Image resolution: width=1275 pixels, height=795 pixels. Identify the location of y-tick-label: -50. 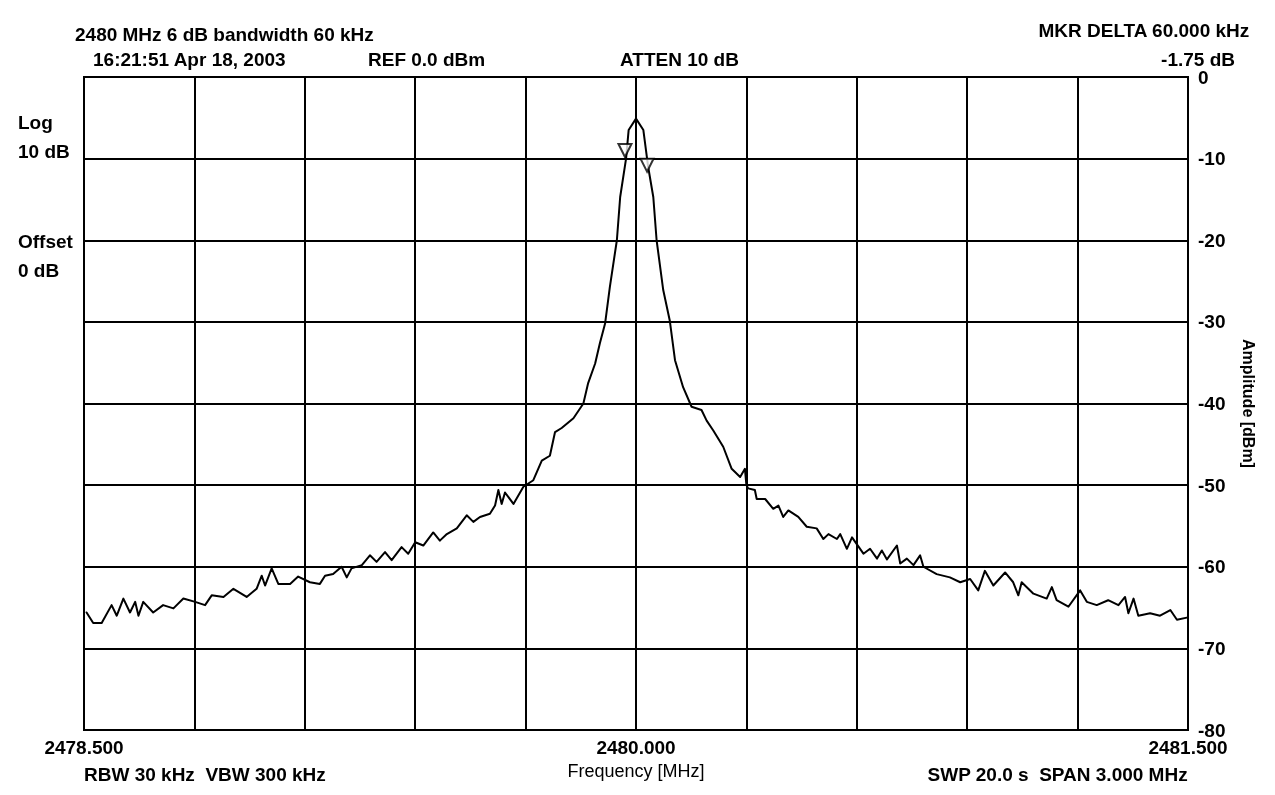
(1212, 485).